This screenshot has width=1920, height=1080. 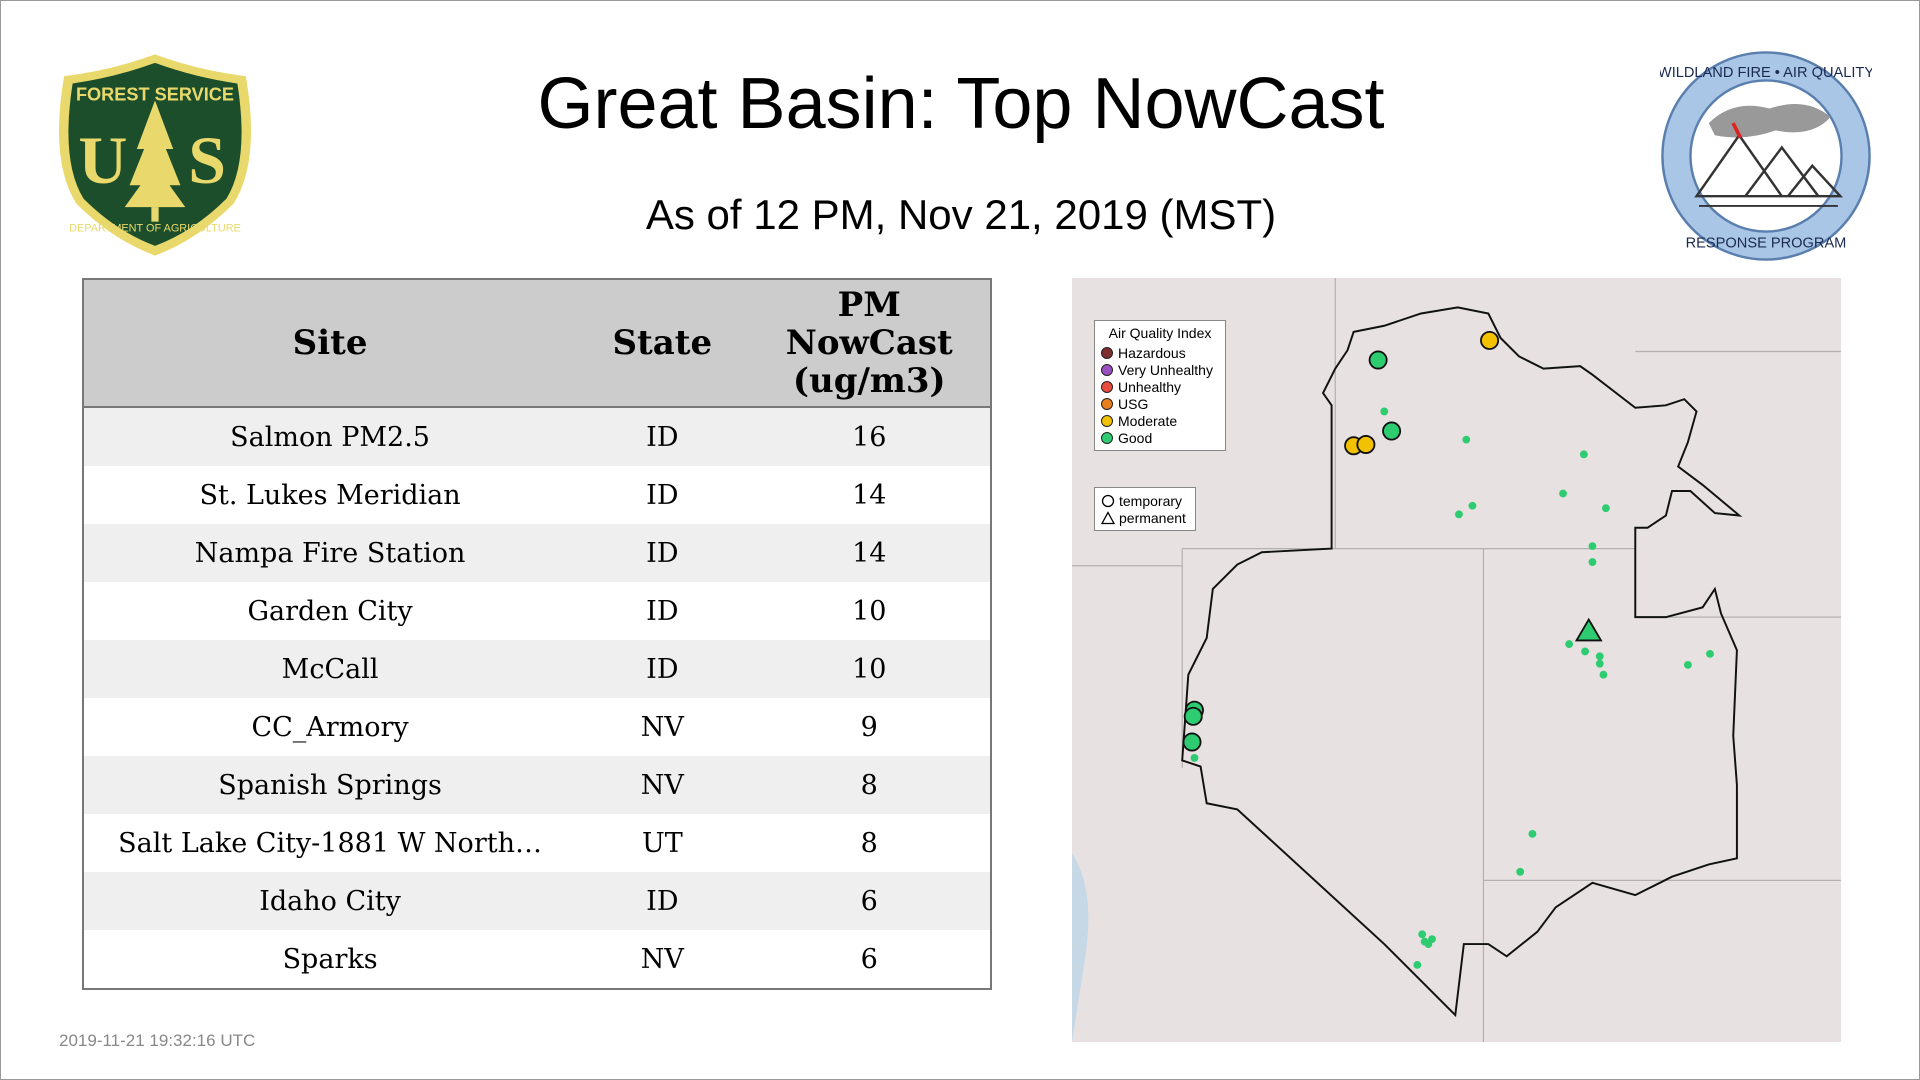 I want to click on svg-text: WILDLAND FIRE • AIR QUALITY, so click(x=1766, y=73).